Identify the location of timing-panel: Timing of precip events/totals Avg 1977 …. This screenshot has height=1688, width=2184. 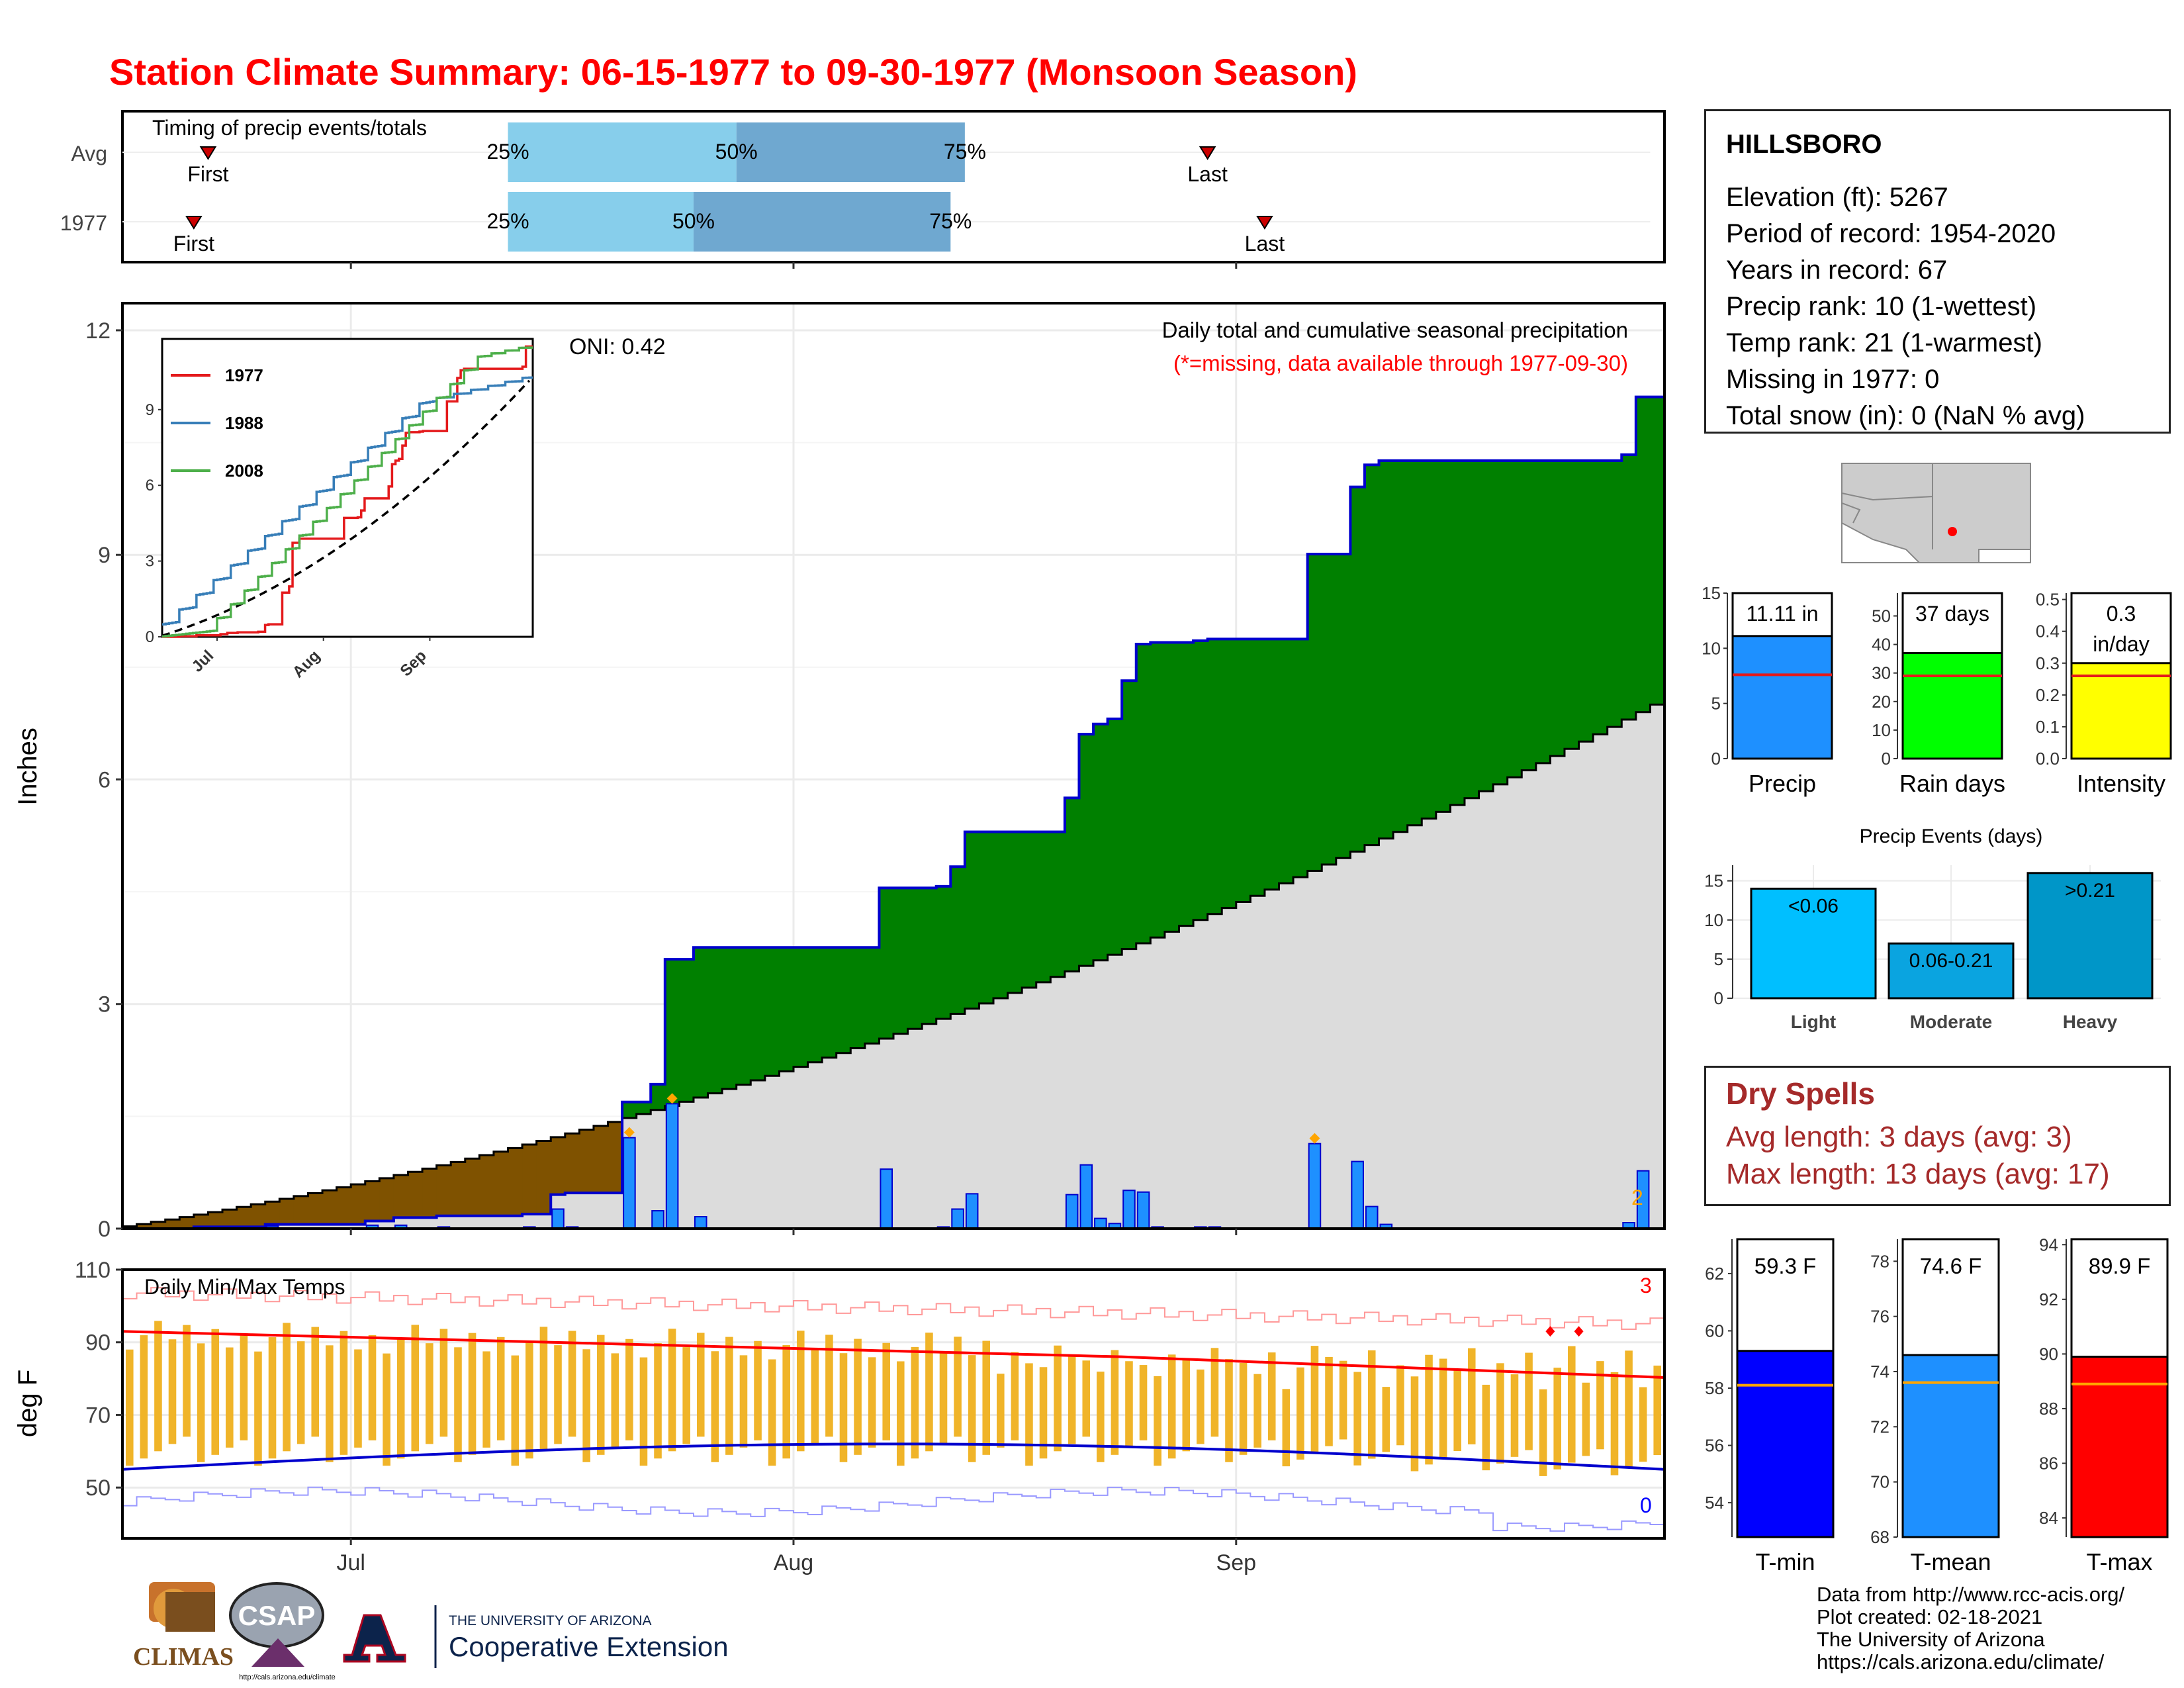
(863, 186).